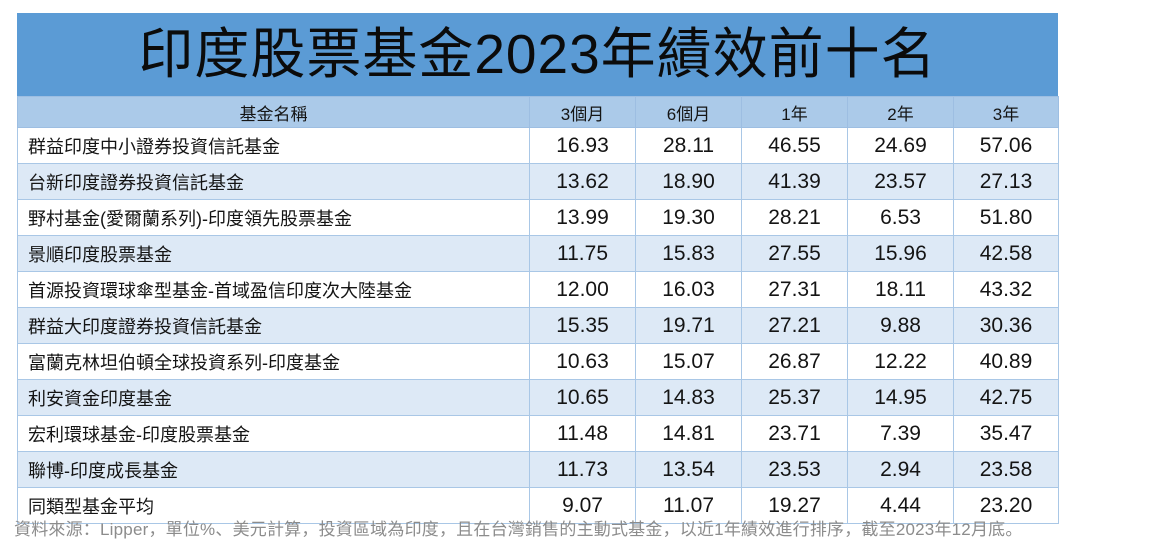  What do you see at coordinates (273, 397) in the screenshot?
I see `fund-name-cell: 利安資金印度基金` at bounding box center [273, 397].